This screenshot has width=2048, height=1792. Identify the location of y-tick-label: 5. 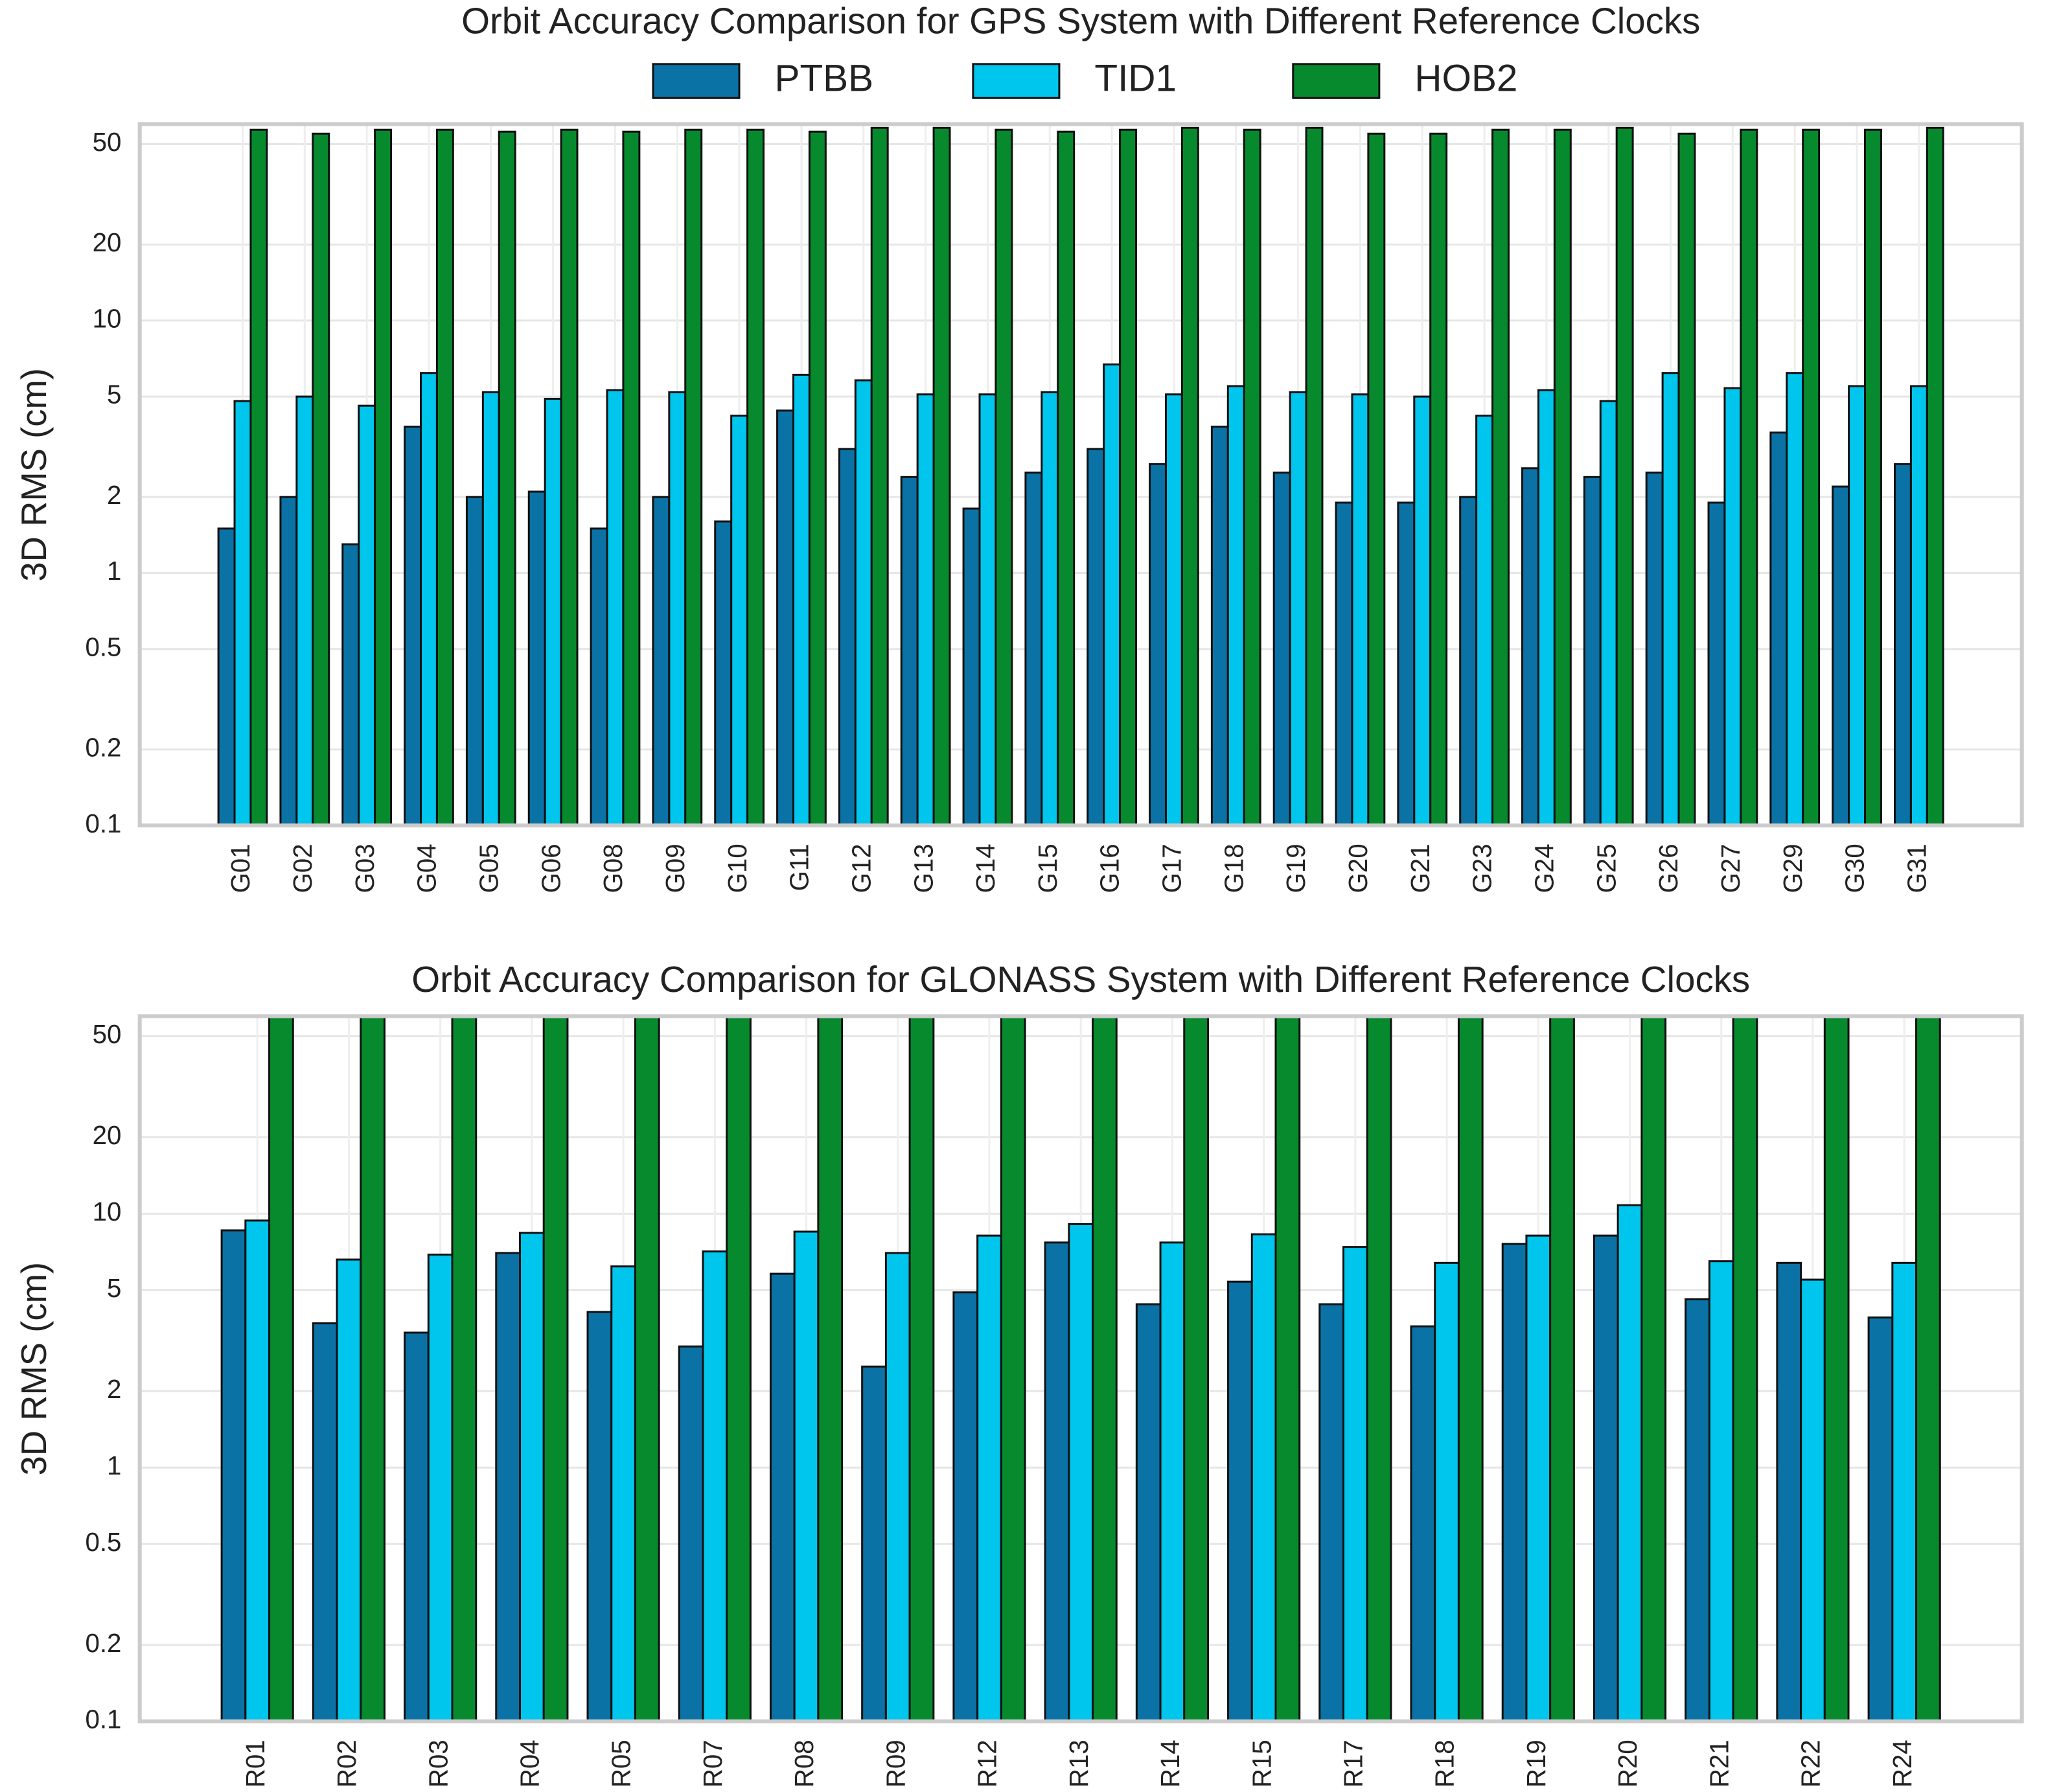
(114, 395).